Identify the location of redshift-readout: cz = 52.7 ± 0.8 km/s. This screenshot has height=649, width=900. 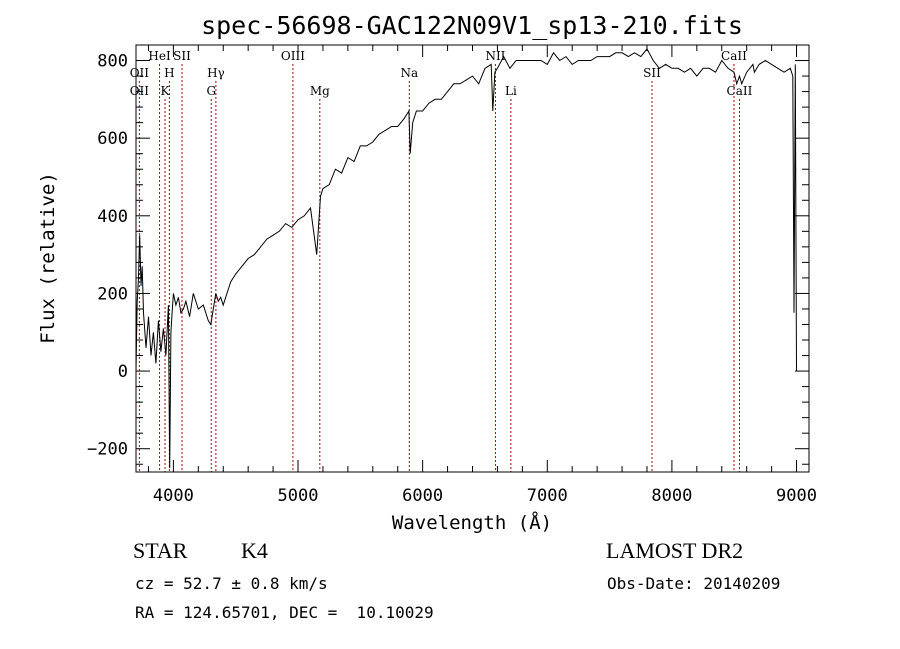
(231, 583).